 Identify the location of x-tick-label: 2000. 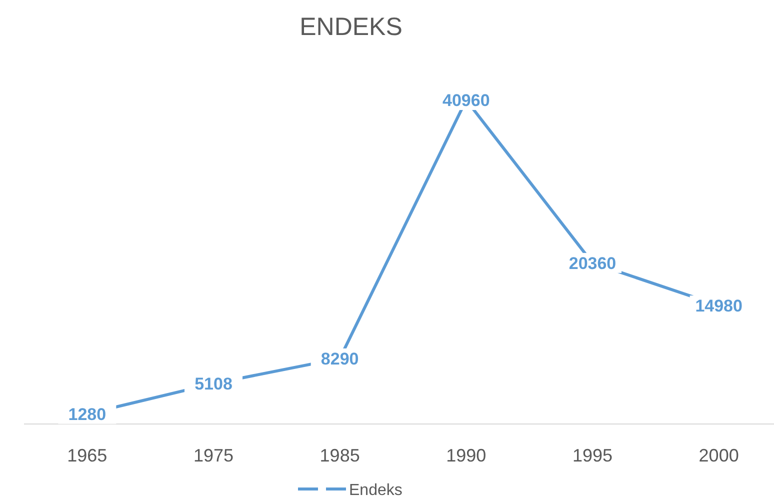
(718, 455).